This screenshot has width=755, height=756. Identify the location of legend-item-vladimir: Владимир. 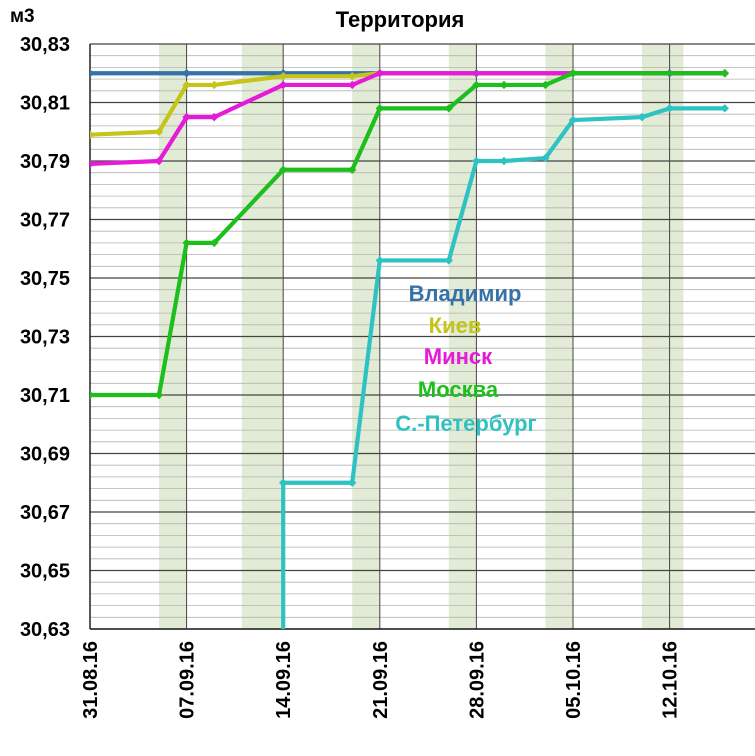
(465, 293).